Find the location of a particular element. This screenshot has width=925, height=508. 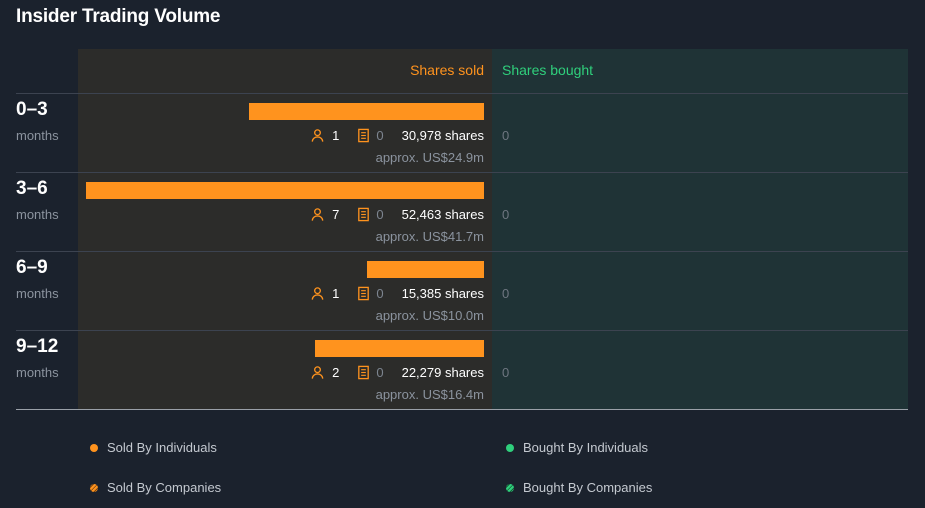

shares-sold-value: 22,279 shares is located at coordinates (442, 372).